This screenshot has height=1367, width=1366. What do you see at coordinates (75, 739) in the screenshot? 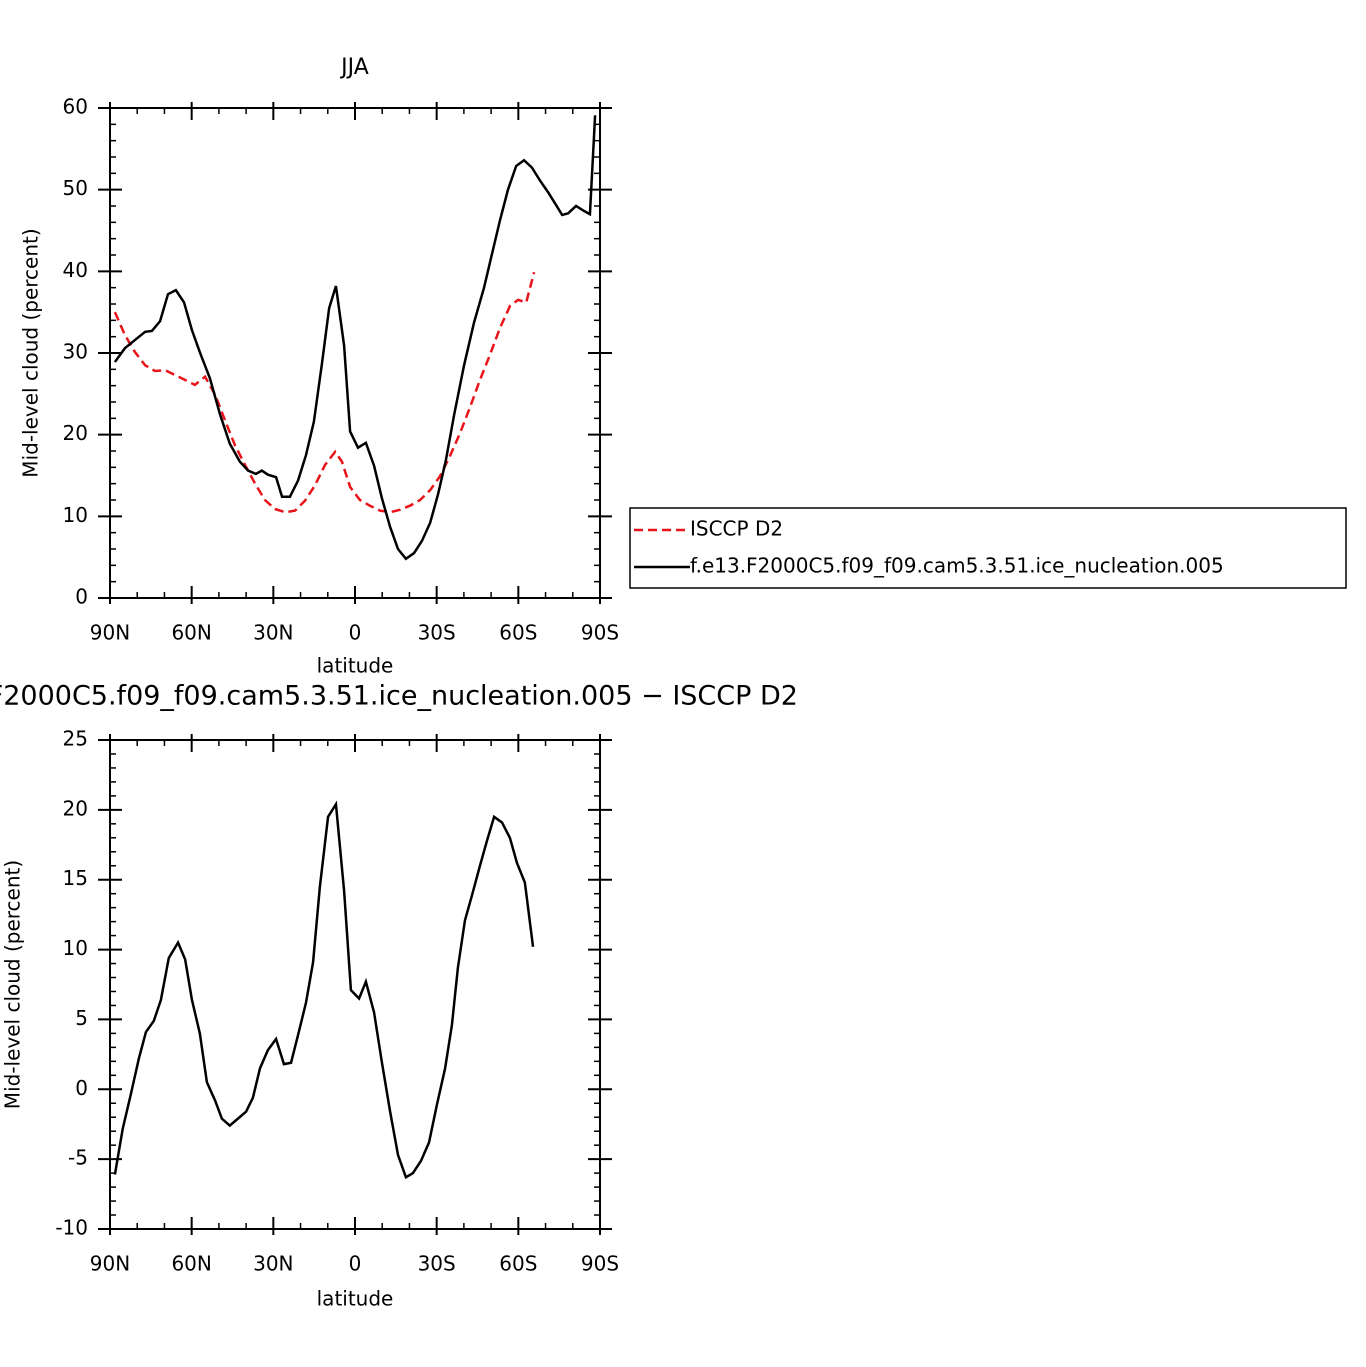
I see `y-tick-label: 25` at bounding box center [75, 739].